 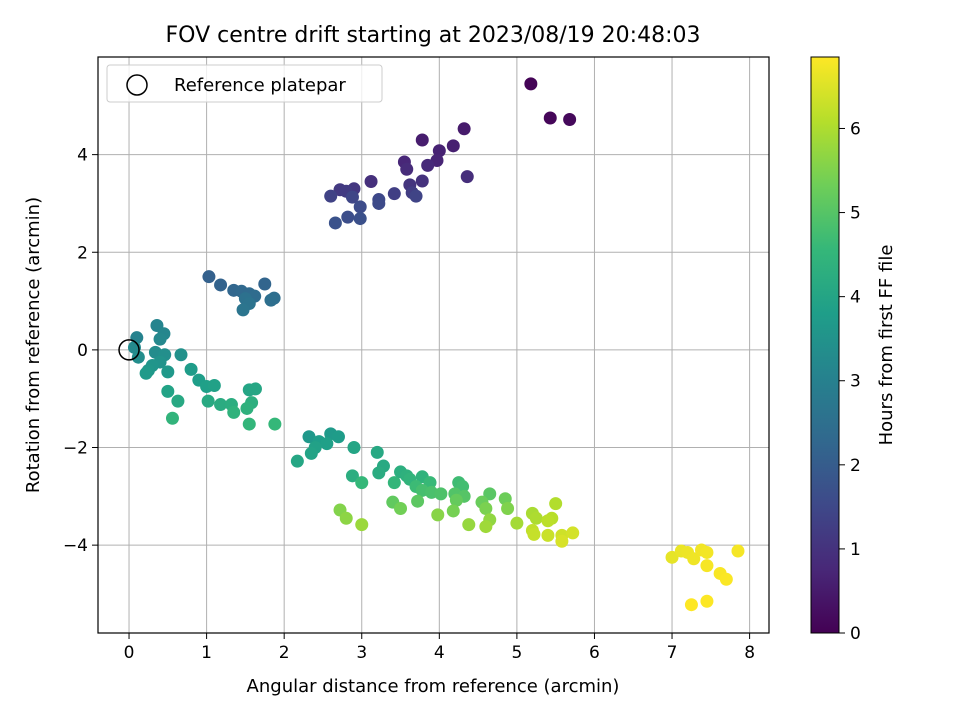 I want to click on y-tick-label: 0, so click(x=82, y=351).